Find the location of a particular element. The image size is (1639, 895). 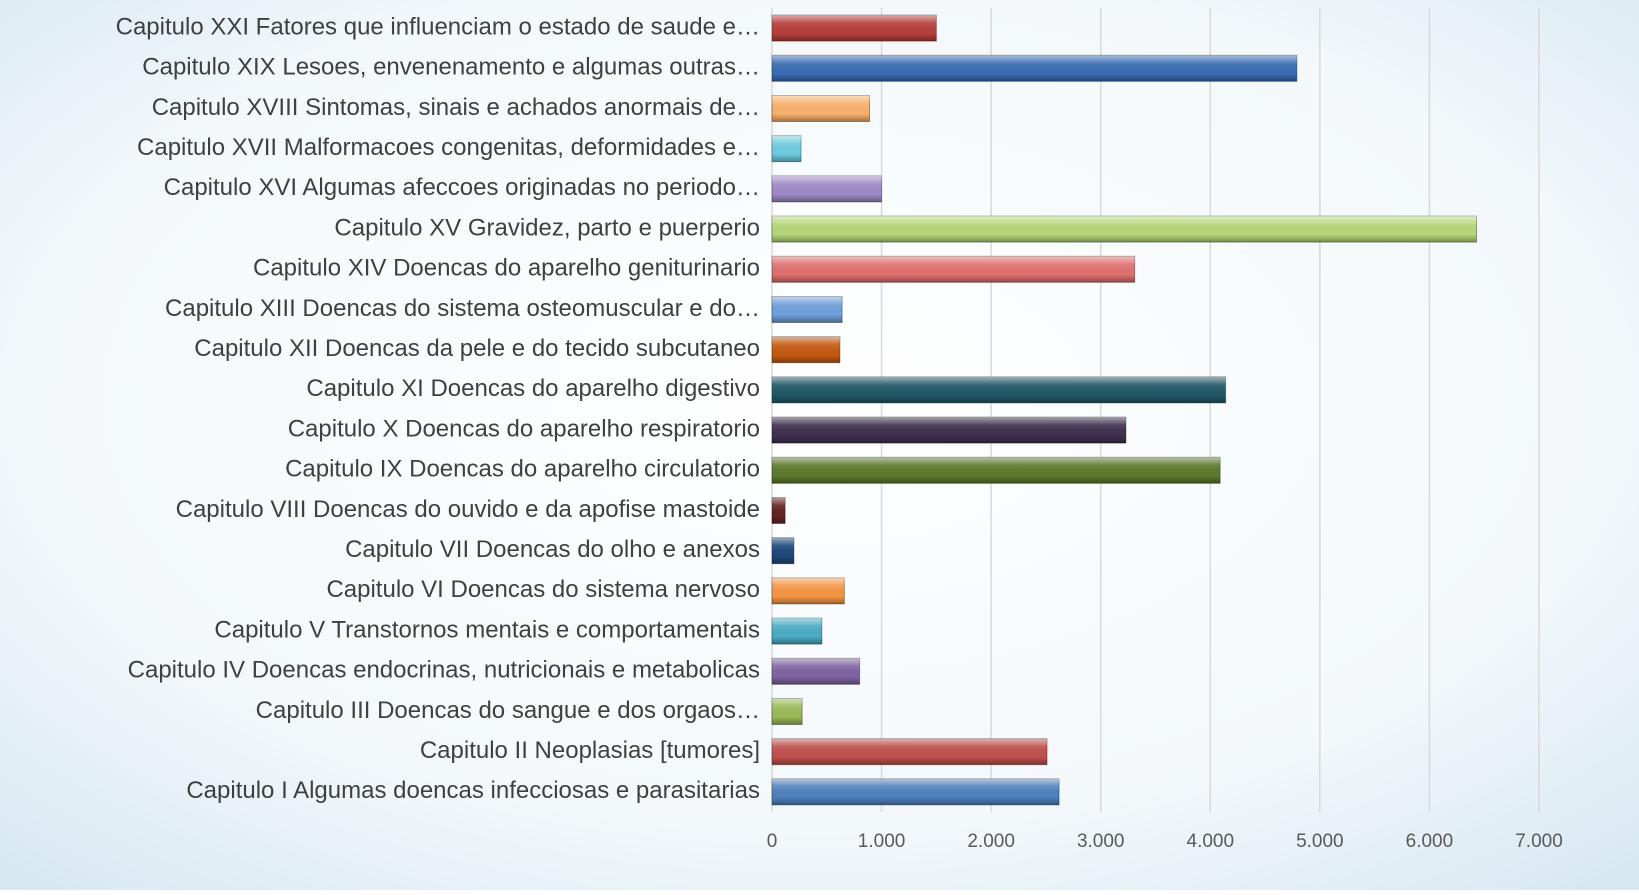

x-tick-label: 6.000 is located at coordinates (1430, 841).